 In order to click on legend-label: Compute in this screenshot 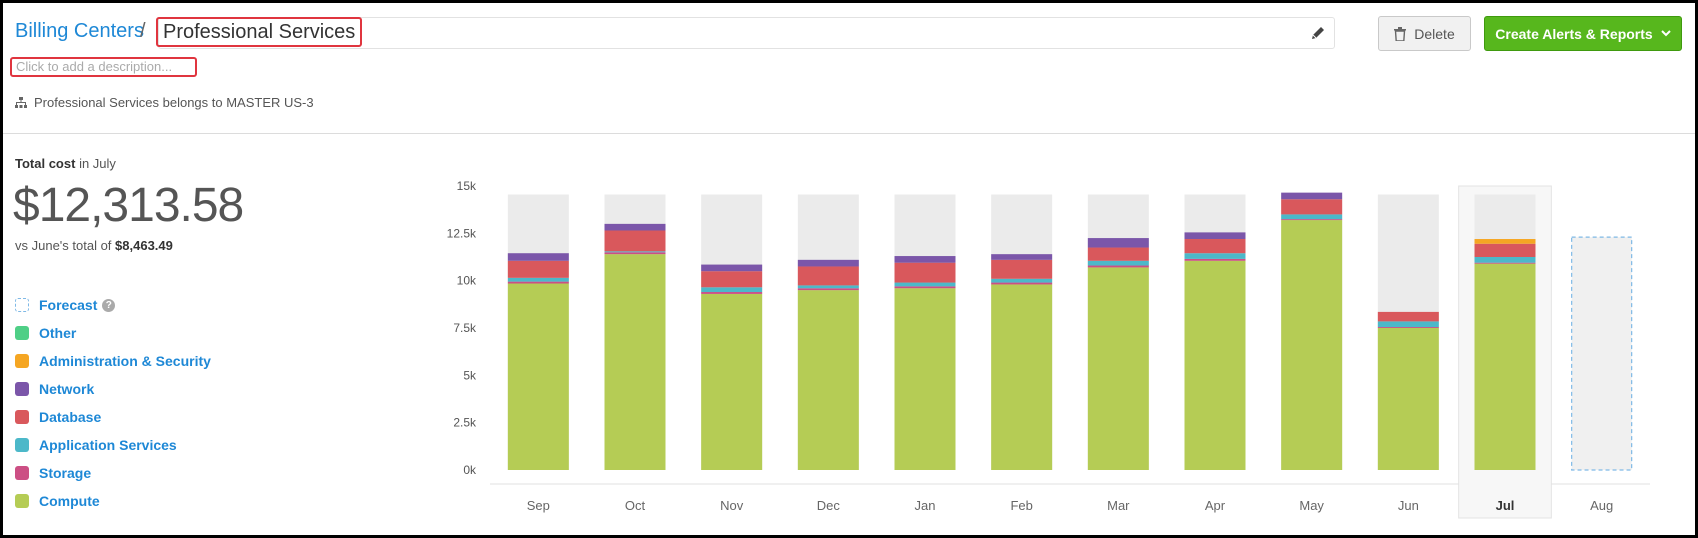, I will do `click(69, 501)`.